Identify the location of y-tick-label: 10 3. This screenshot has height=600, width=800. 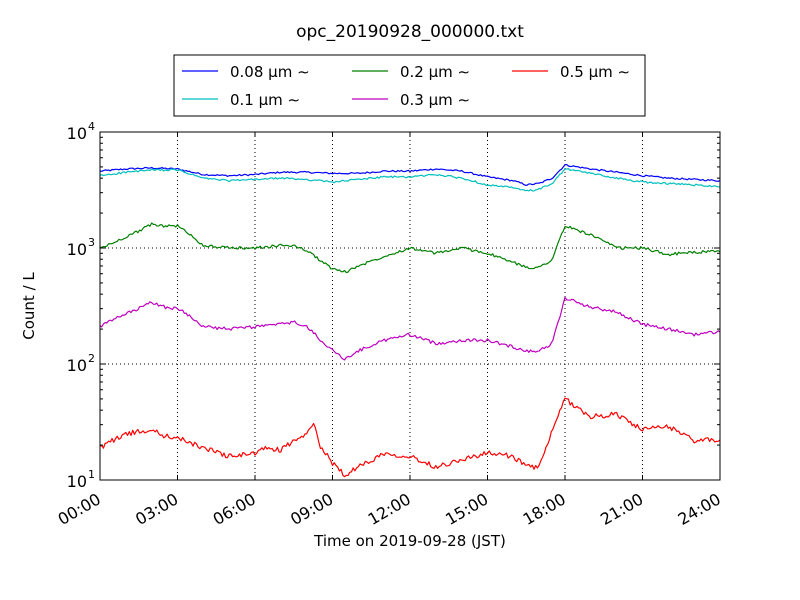
(81, 247).